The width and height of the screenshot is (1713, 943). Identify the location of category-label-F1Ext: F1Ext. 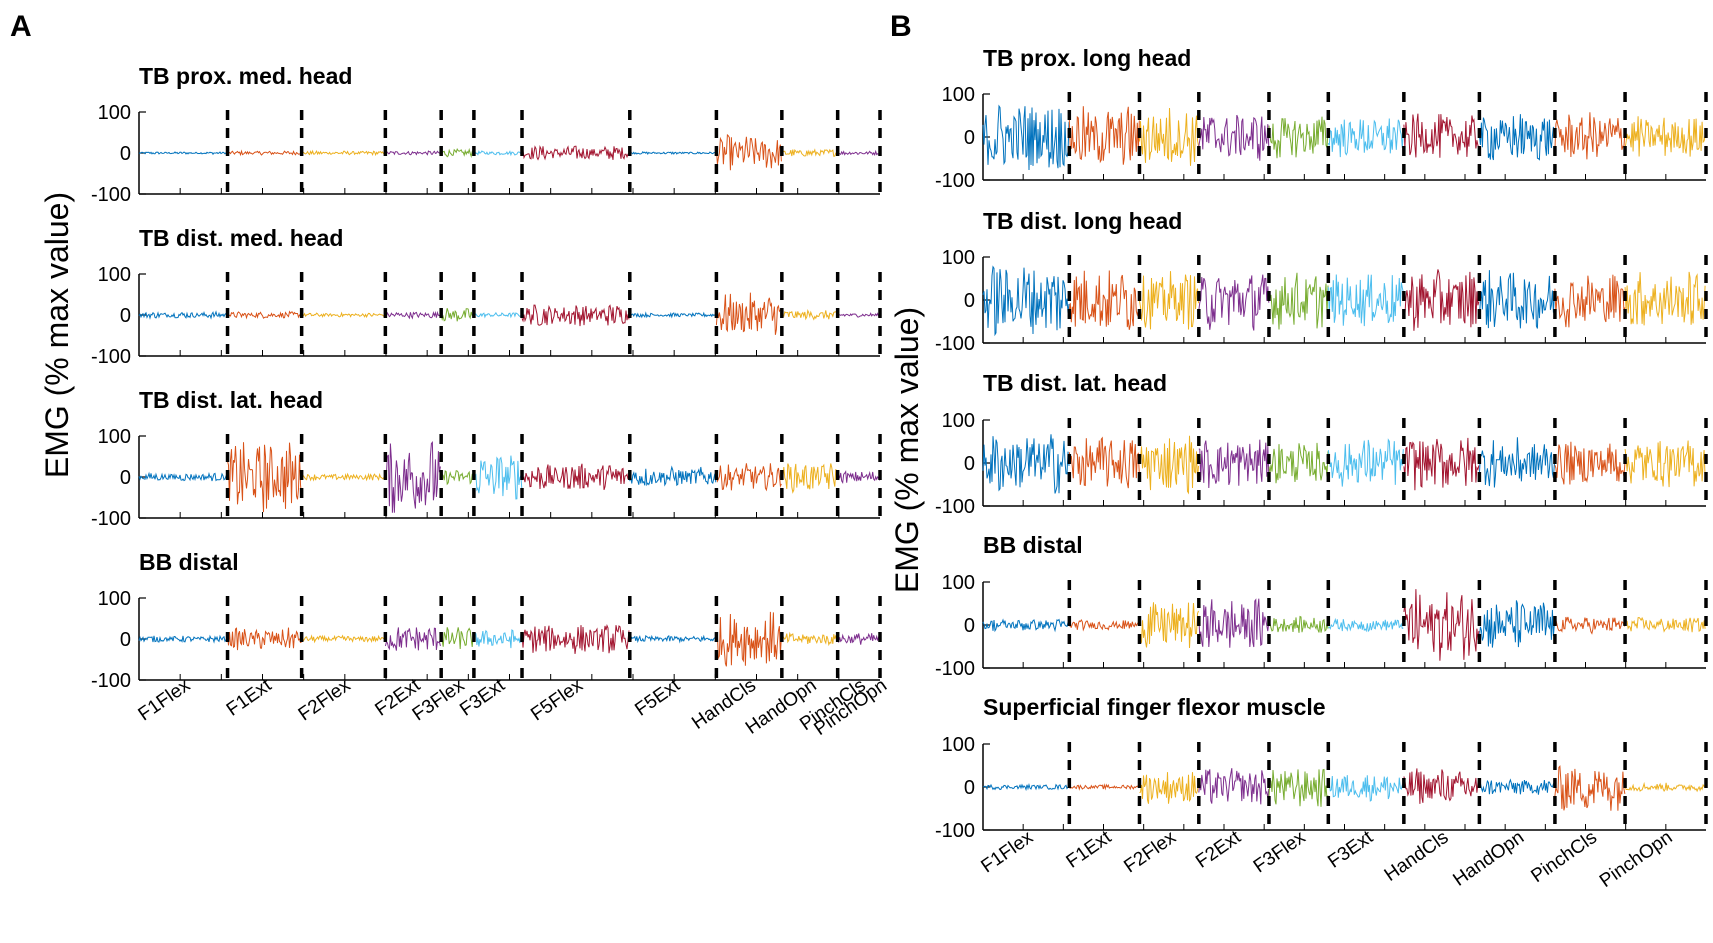
(249, 697).